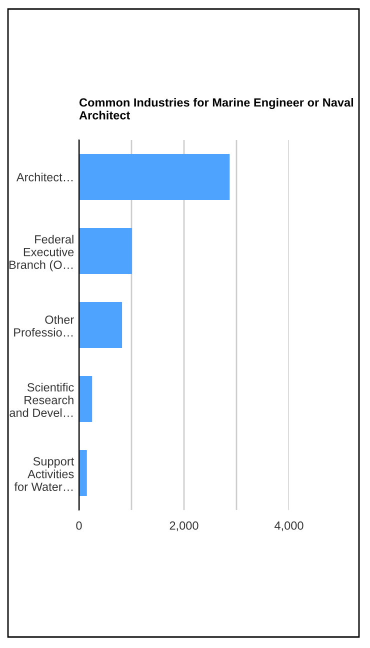 This screenshot has height=648, width=370. Describe the element at coordinates (216, 109) in the screenshot. I see `chart-title: Common Industries for Marine Engineer or Naval Architect` at that location.